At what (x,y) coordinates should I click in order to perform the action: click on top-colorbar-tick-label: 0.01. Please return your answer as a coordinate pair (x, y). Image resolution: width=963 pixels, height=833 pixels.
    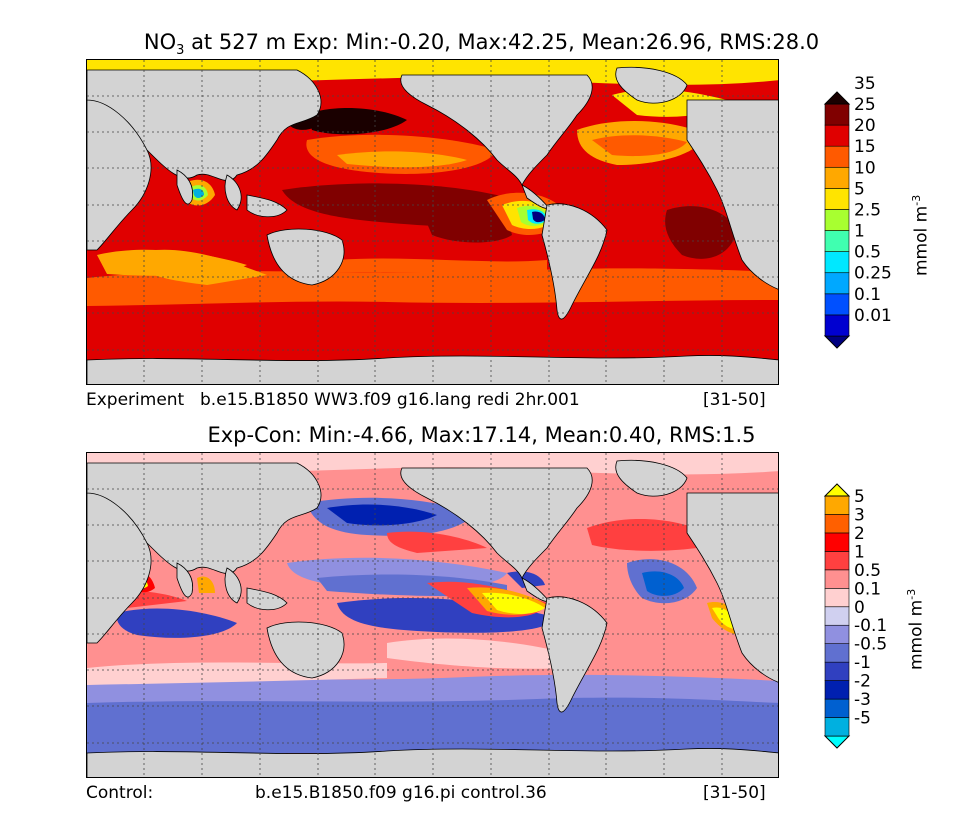
    Looking at the image, I should click on (873, 316).